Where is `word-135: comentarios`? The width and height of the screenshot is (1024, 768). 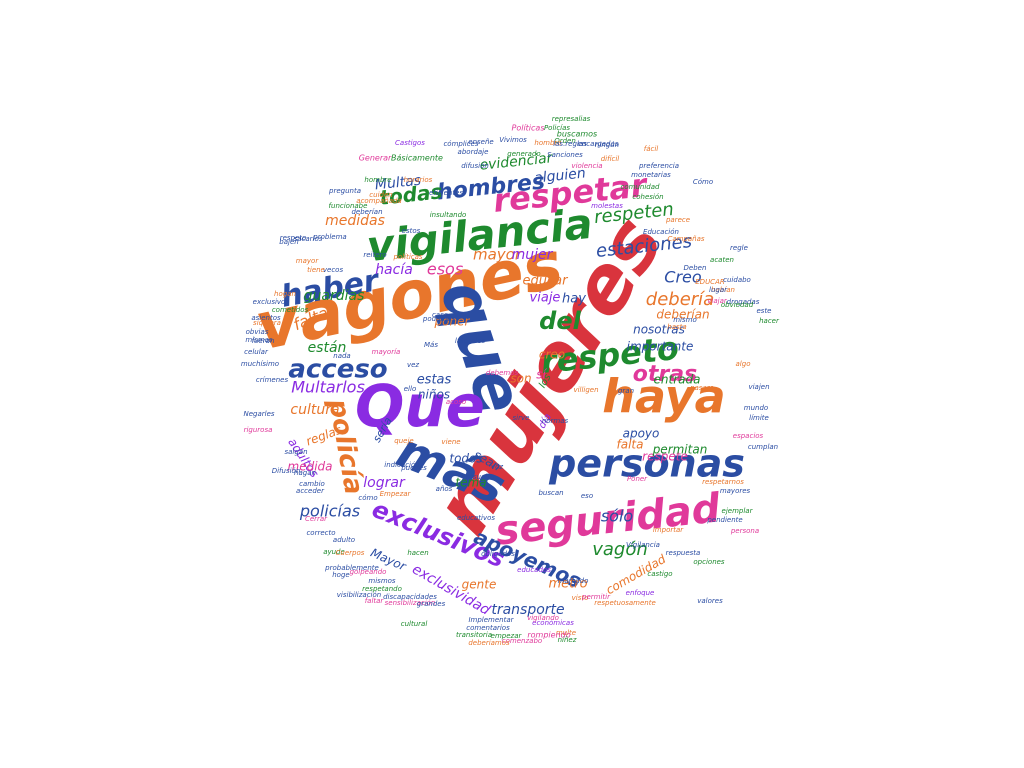
word-135: comentarios is located at coordinates (488, 628).